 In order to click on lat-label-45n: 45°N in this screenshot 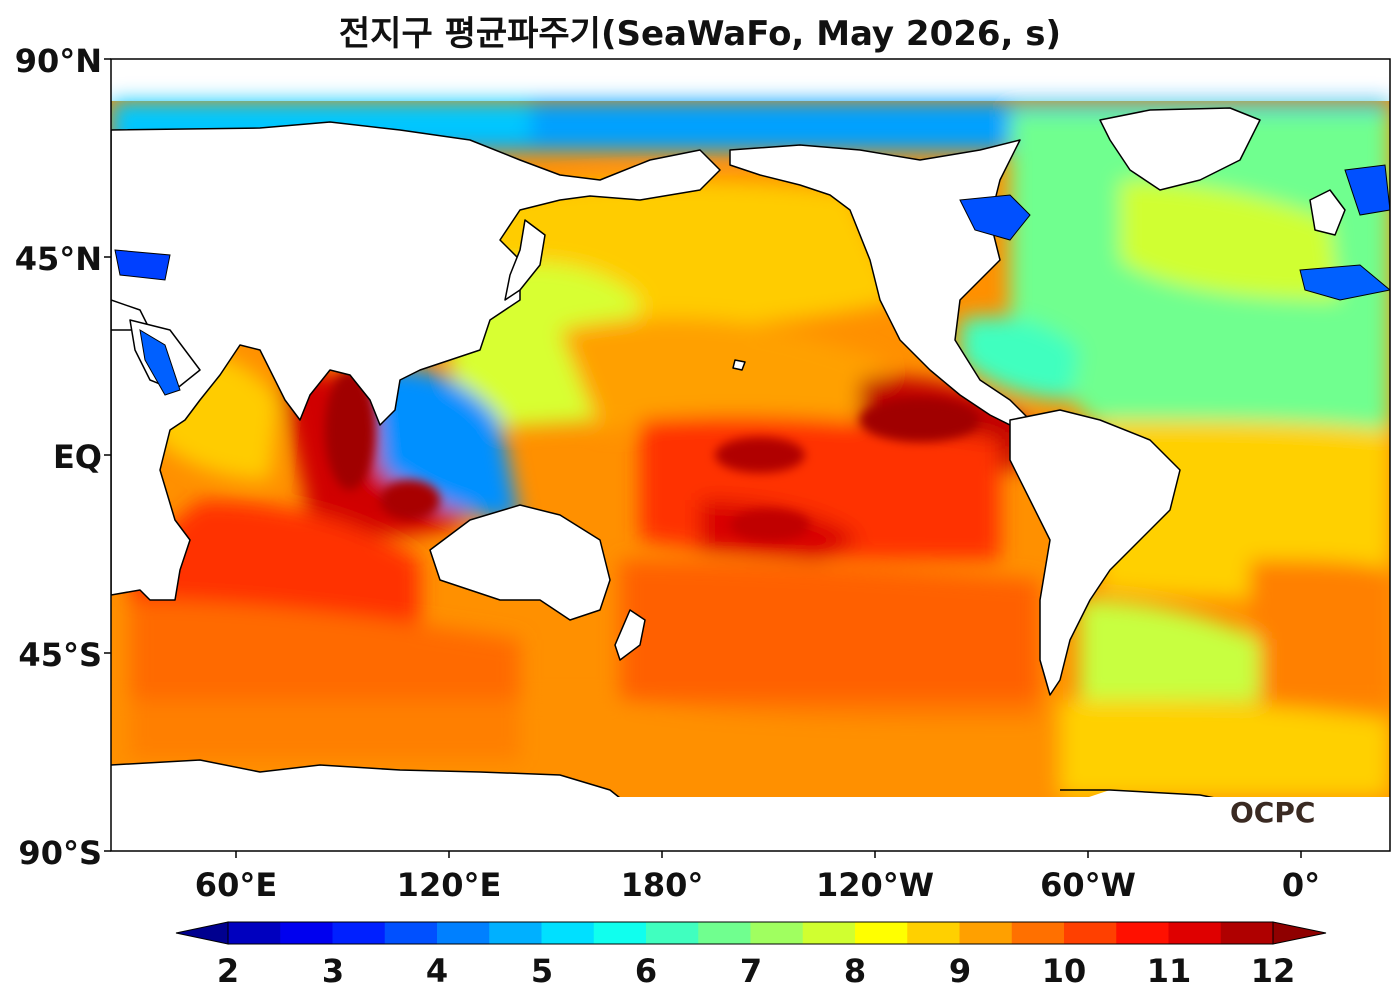, I will do `click(58, 259)`.